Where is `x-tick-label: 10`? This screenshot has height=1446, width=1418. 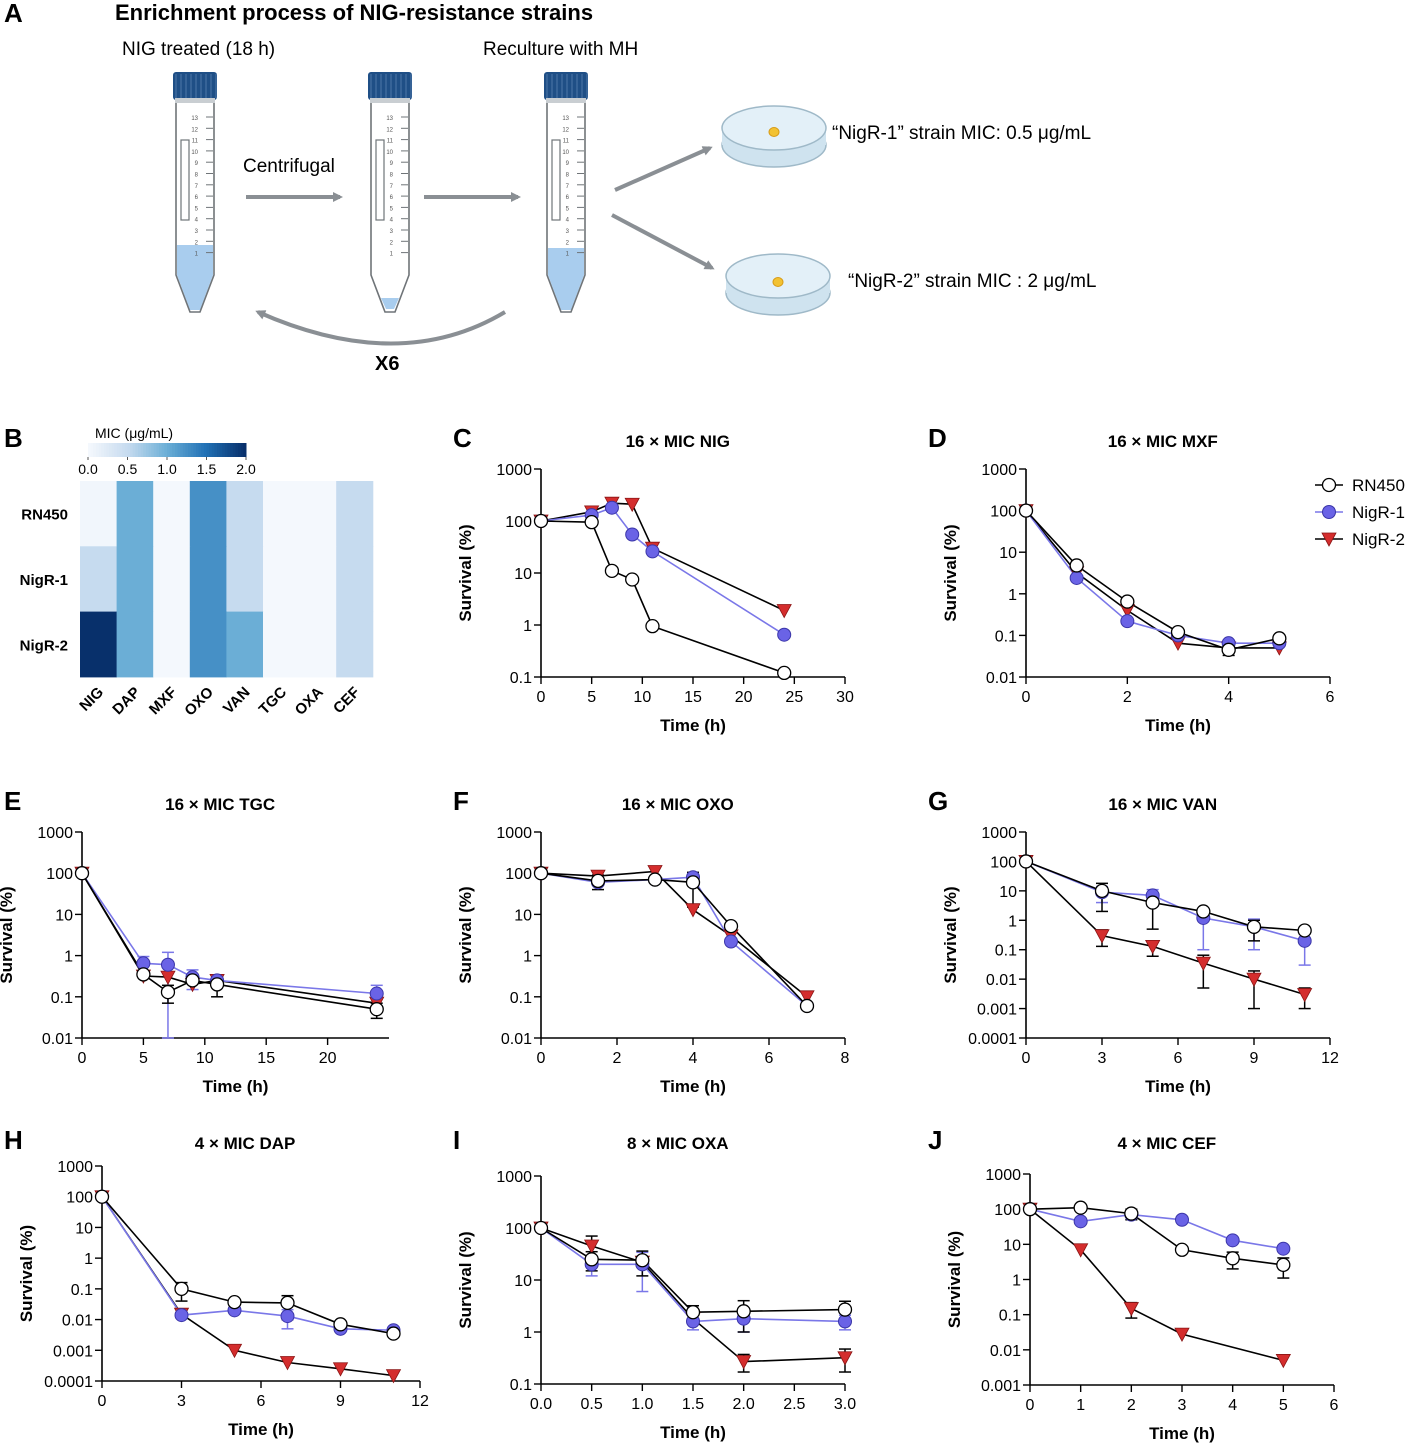
x-tick-label: 10 is located at coordinates (205, 1058).